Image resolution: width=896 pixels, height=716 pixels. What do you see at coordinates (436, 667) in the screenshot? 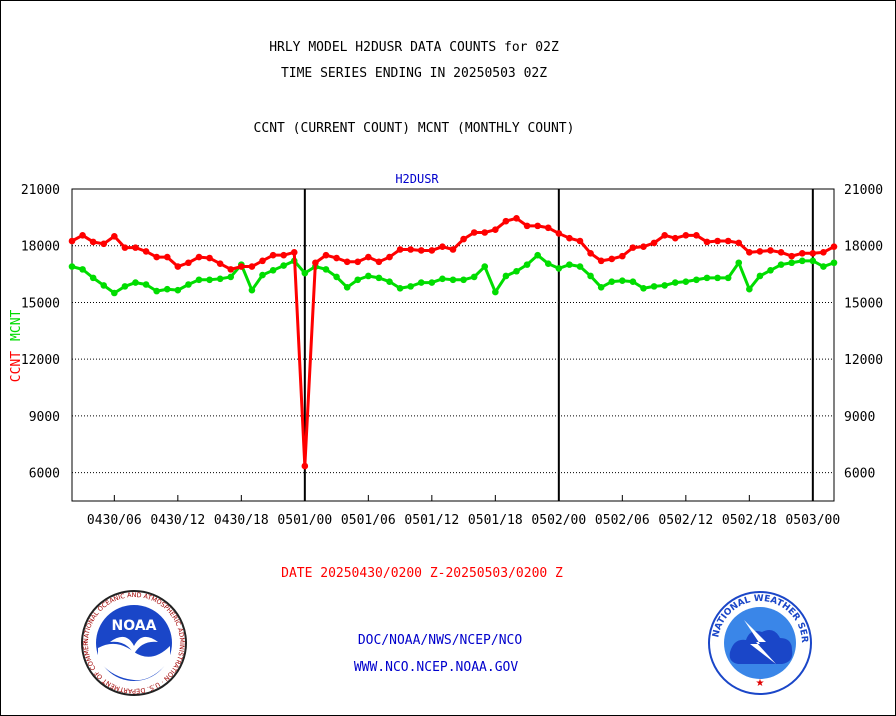
I see `footer-website: WWW.NCO.NCEP.NOAA.GOV` at bounding box center [436, 667].